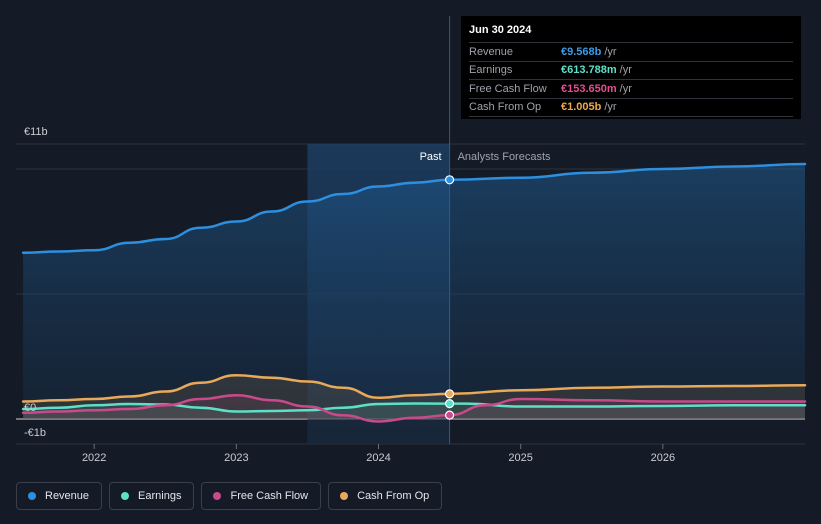 This screenshot has width=821, height=524. I want to click on legend-item-revenue: Revenue, so click(59, 496).